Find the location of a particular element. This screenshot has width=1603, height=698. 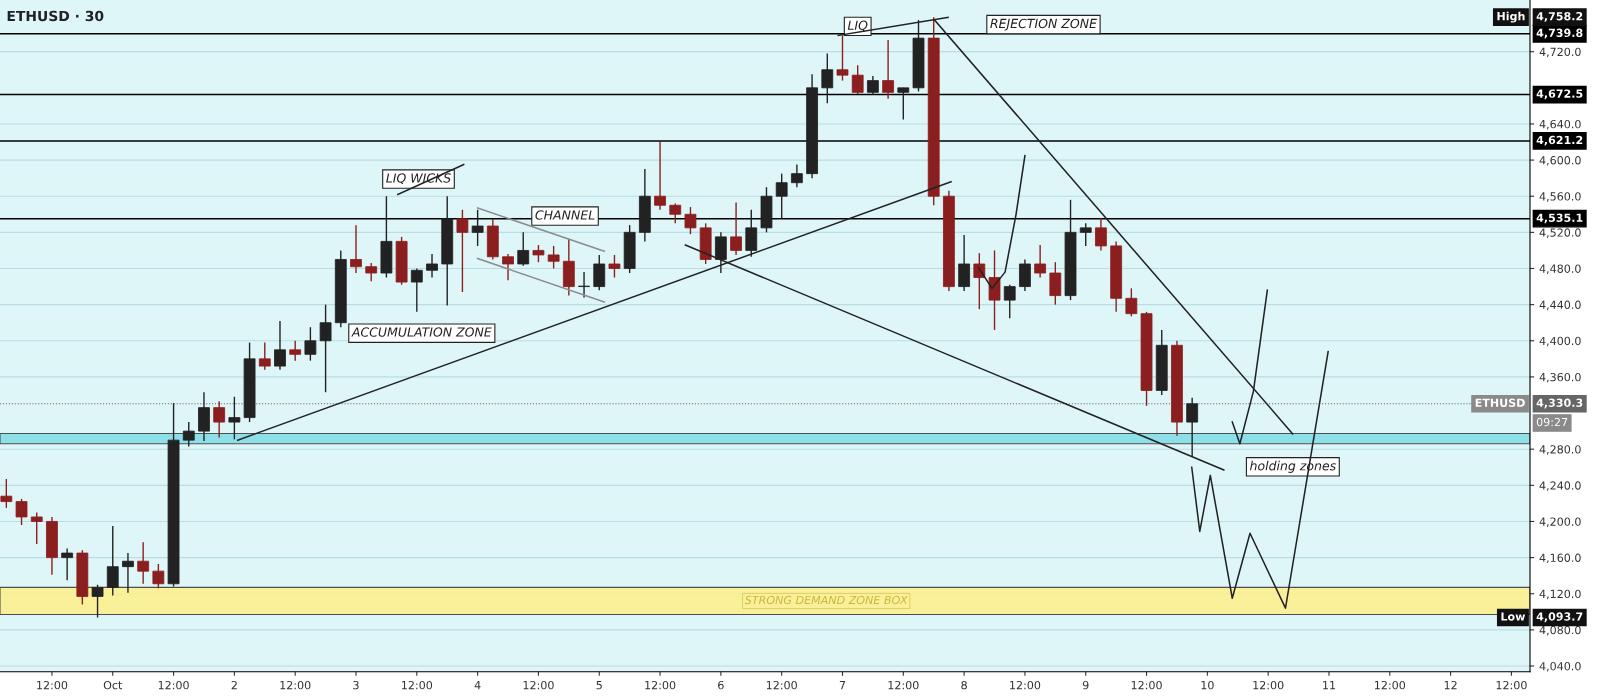

y-tick-label: 4,160.0 is located at coordinates (1560, 558).